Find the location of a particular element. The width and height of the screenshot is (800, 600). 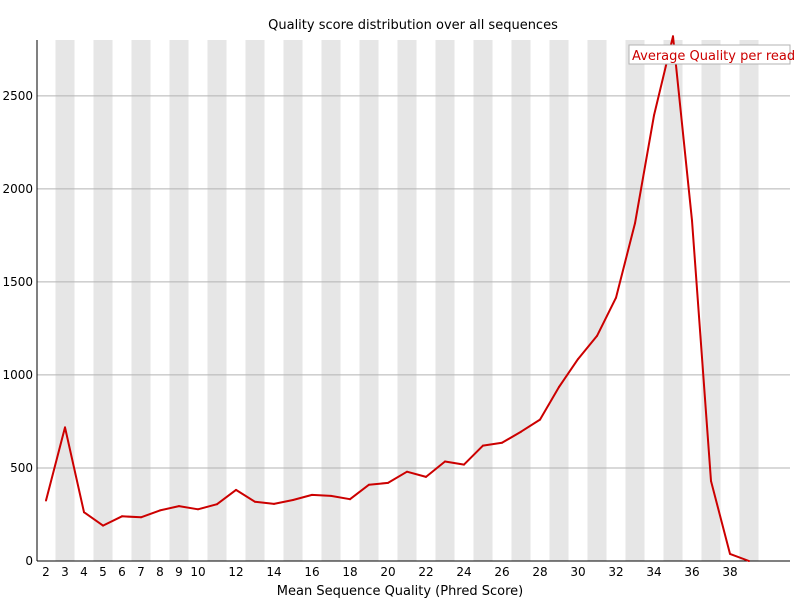

x-tick-label: 4 is located at coordinates (84, 572).